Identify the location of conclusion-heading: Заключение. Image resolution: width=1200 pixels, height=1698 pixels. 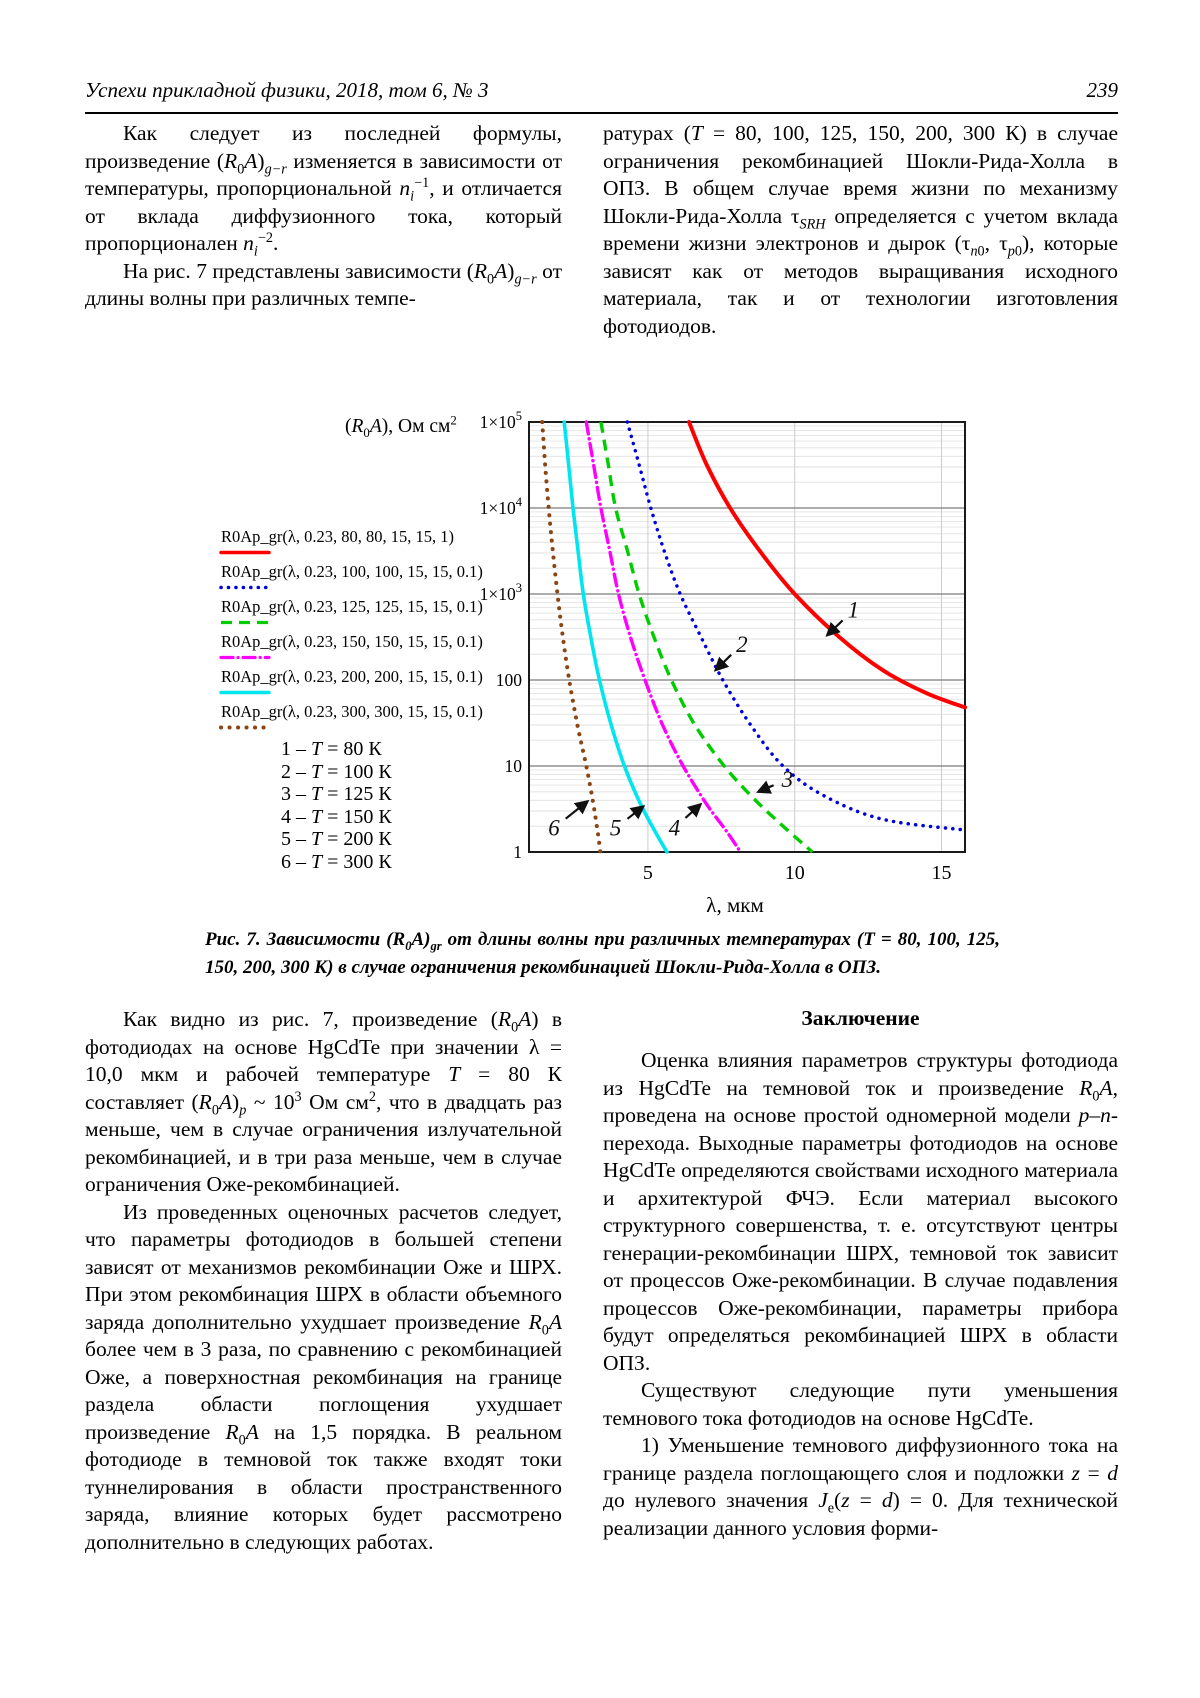
(860, 1018).